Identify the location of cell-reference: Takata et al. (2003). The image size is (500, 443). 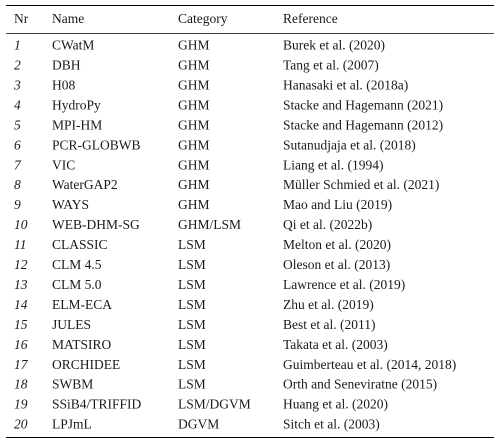
(335, 344).